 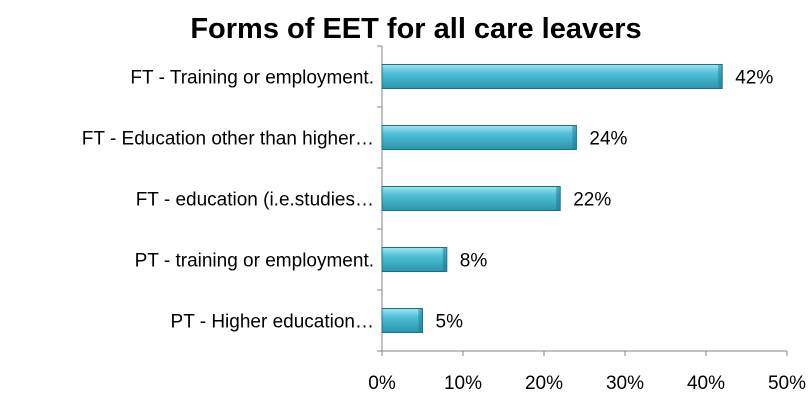 What do you see at coordinates (544, 383) in the screenshot?
I see `x-tick-label: 20%` at bounding box center [544, 383].